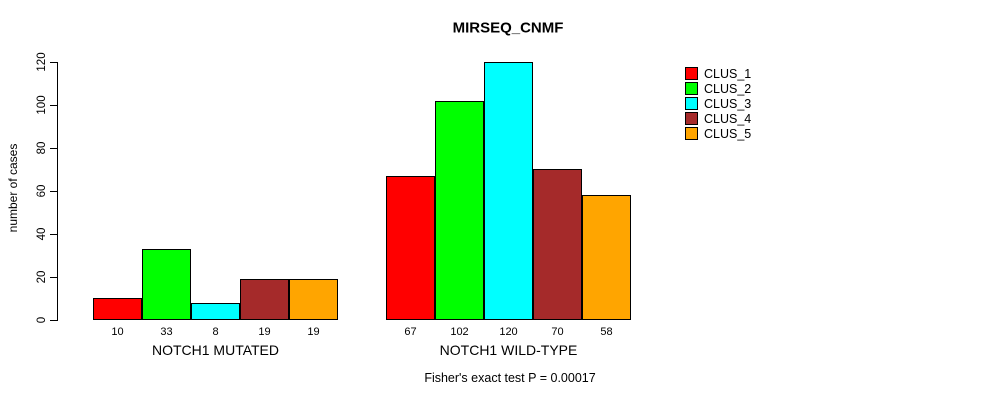 This screenshot has height=400, width=990. Describe the element at coordinates (117, 332) in the screenshot. I see `bar-value-label: 10` at that location.